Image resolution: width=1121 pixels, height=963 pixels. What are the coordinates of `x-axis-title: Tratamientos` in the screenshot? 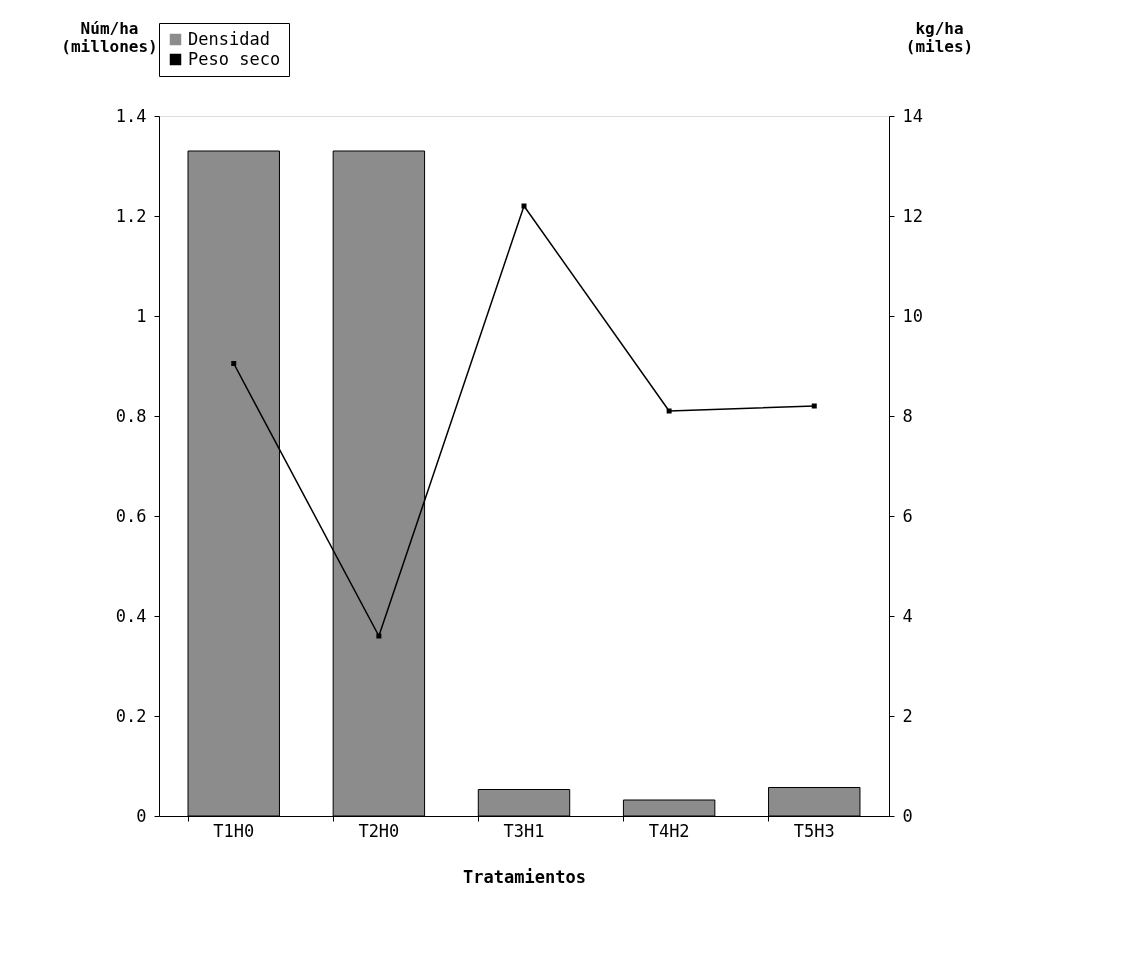 It's located at (524, 876).